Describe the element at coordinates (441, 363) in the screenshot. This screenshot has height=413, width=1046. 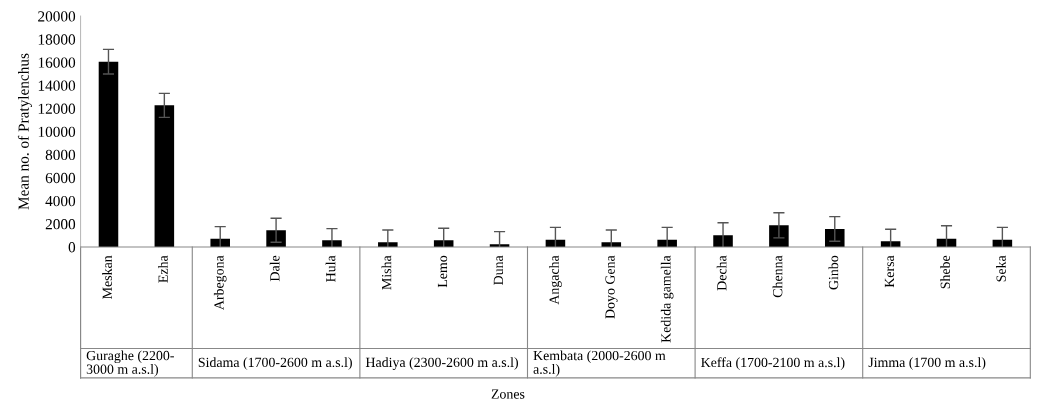
I see `text: Hadiya (2300-2600 m a.s.l)` at that location.